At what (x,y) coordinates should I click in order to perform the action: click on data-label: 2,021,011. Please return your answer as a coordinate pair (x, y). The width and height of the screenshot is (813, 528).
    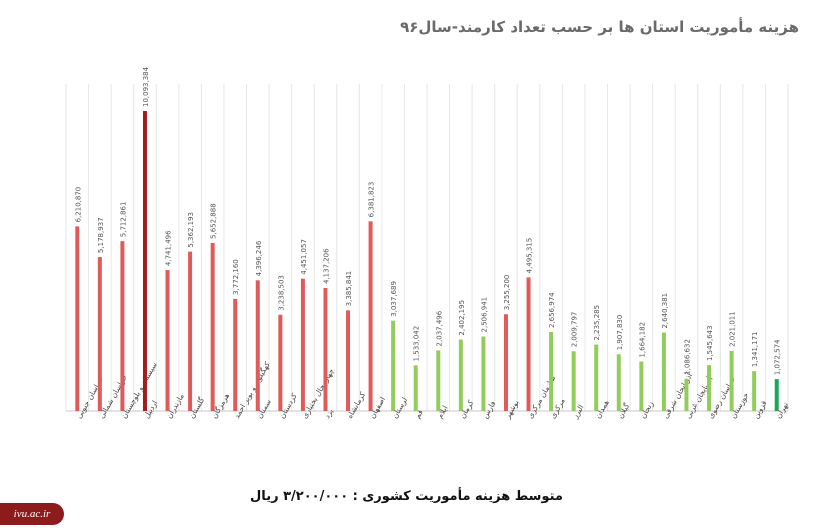
    Looking at the image, I should click on (733, 329).